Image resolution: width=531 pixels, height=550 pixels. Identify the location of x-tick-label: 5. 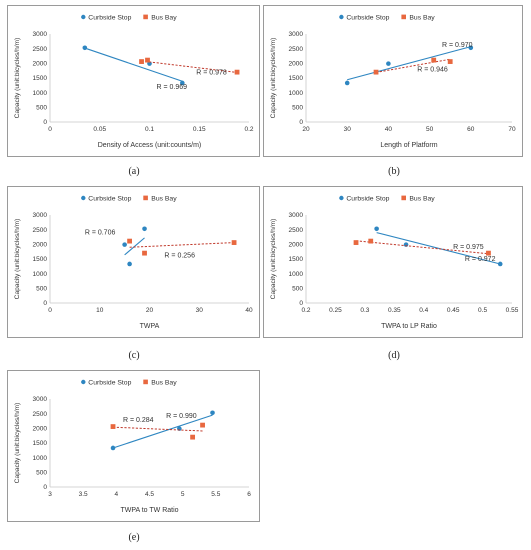
(183, 494).